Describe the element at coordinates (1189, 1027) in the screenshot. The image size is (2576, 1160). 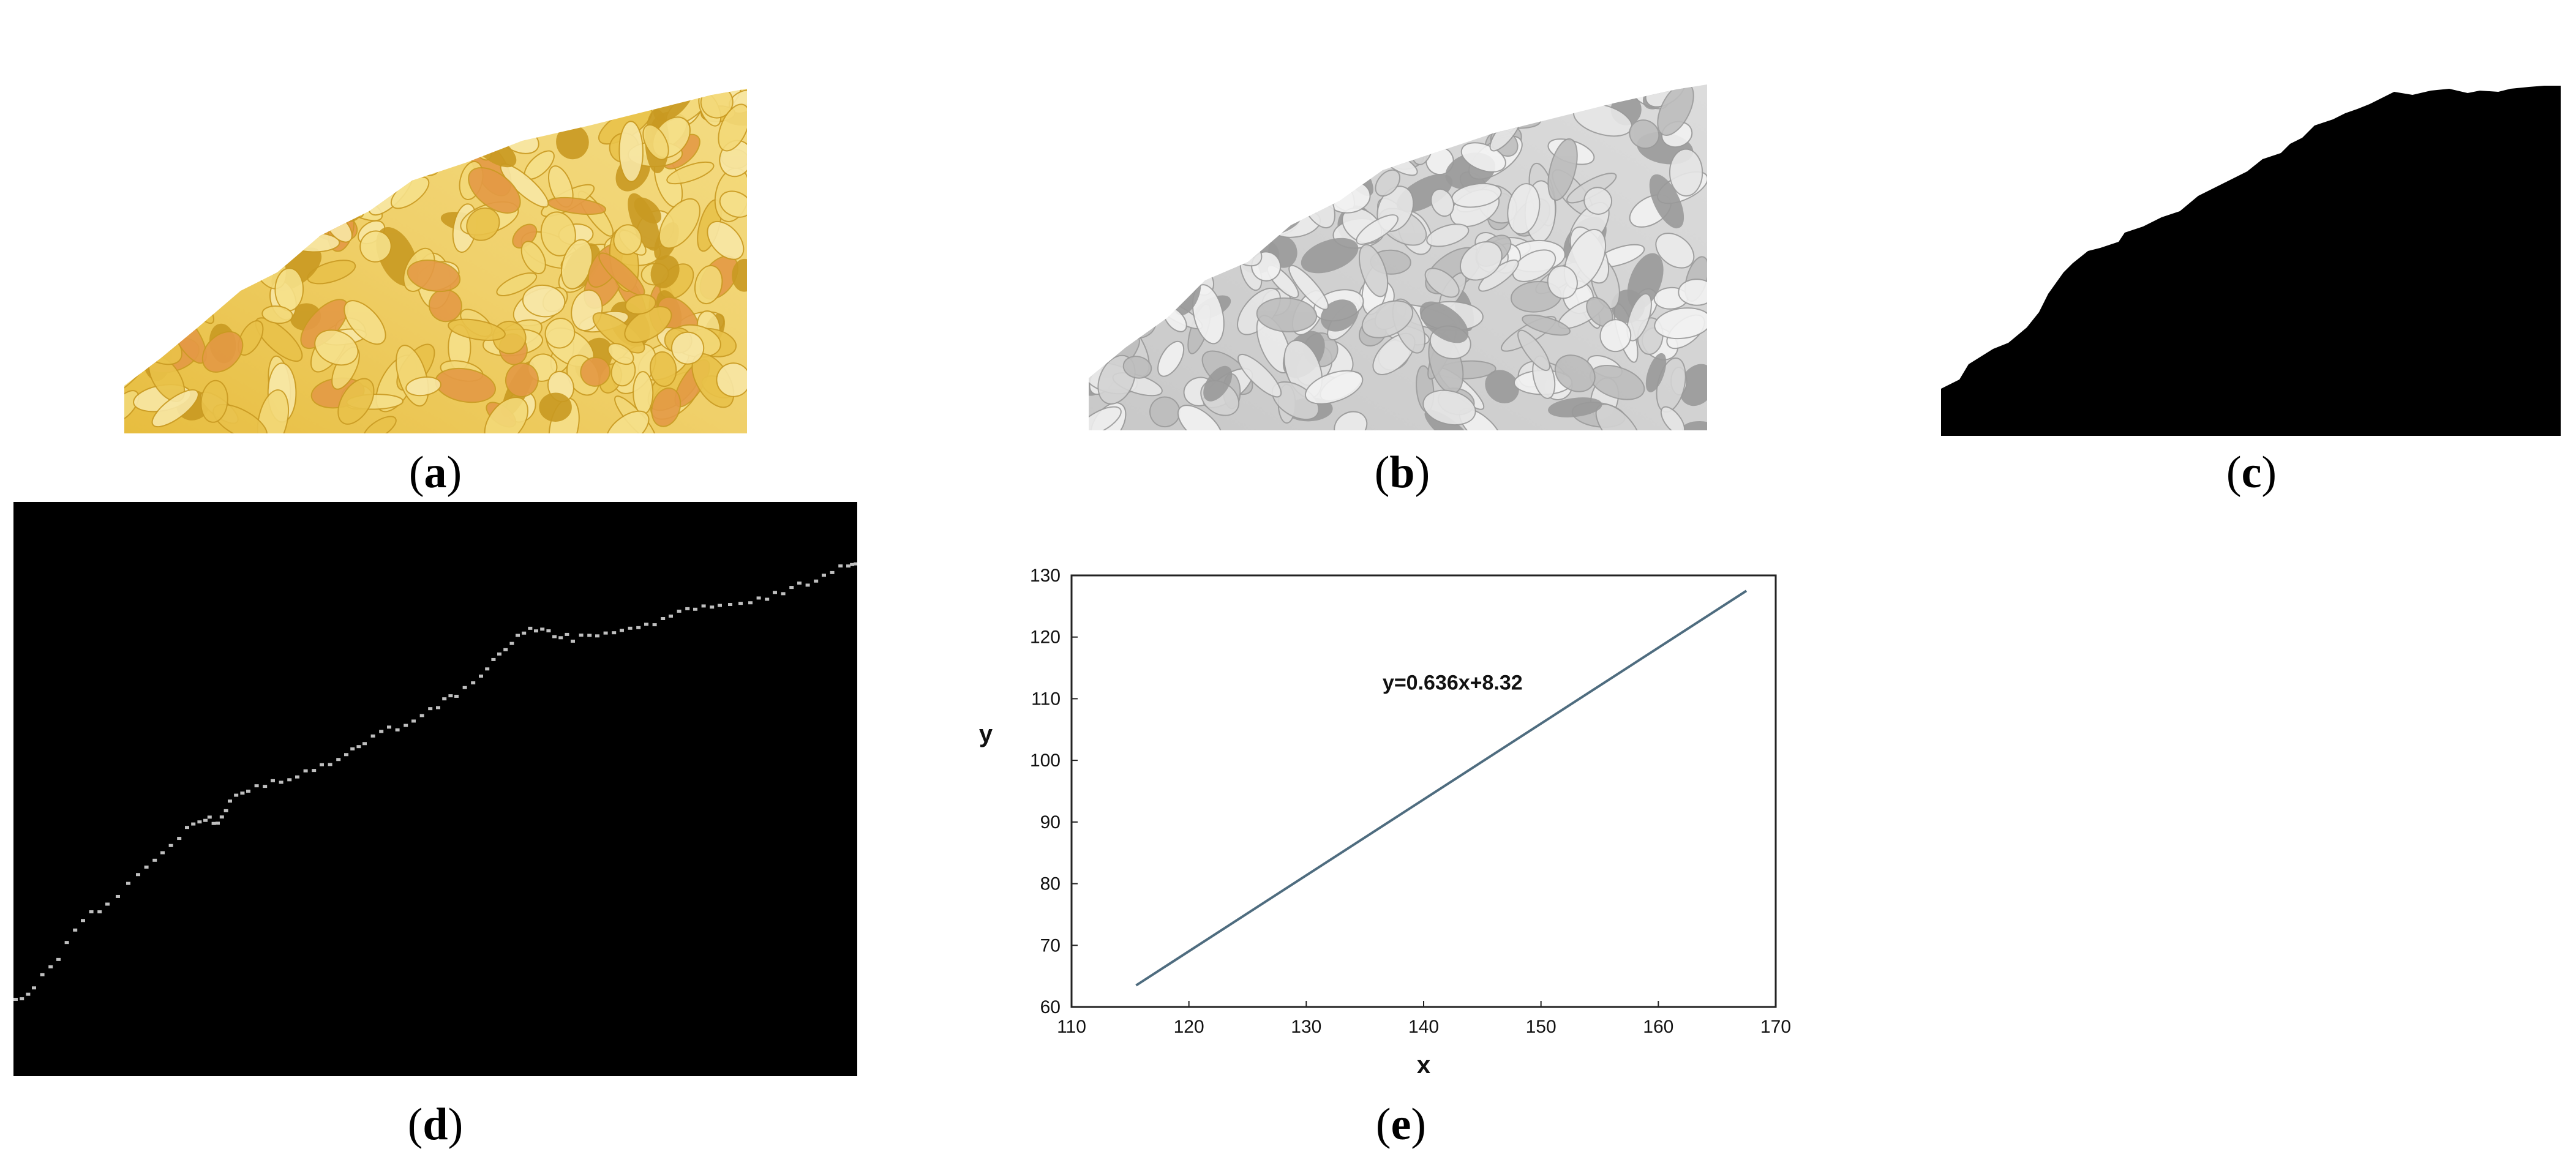
I see `x-tick-label: 120` at that location.